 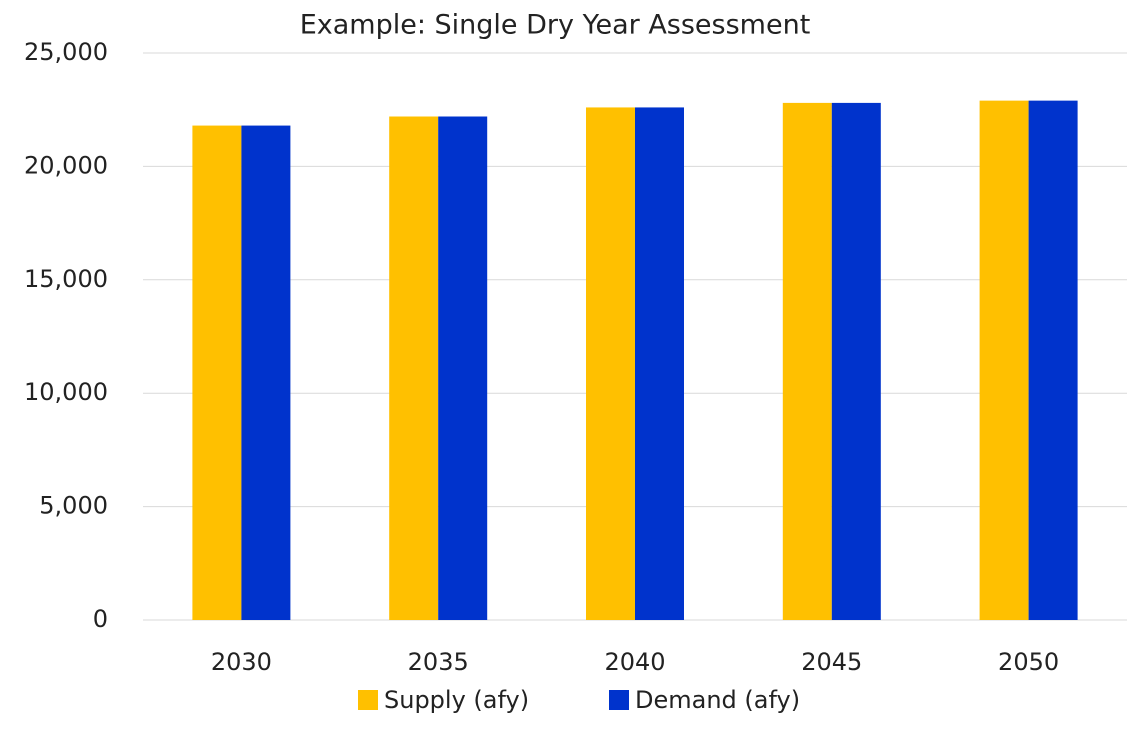 I want to click on x-tick-label: 2030, so click(x=241, y=662).